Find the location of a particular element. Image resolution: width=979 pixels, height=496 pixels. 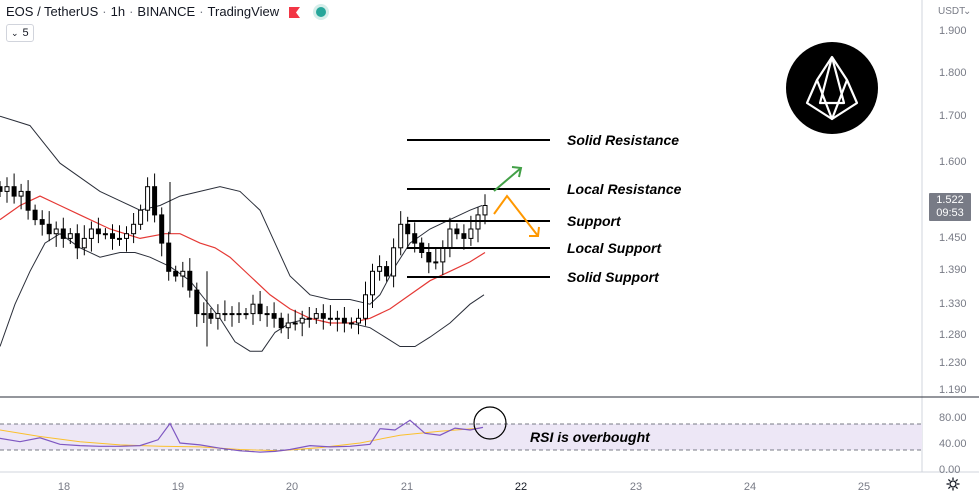

gear-icon is located at coordinates (953, 484).